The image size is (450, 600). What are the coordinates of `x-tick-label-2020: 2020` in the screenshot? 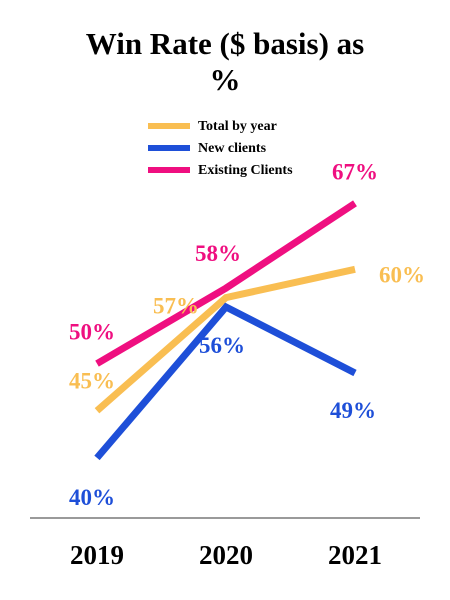 It's located at (226, 555).